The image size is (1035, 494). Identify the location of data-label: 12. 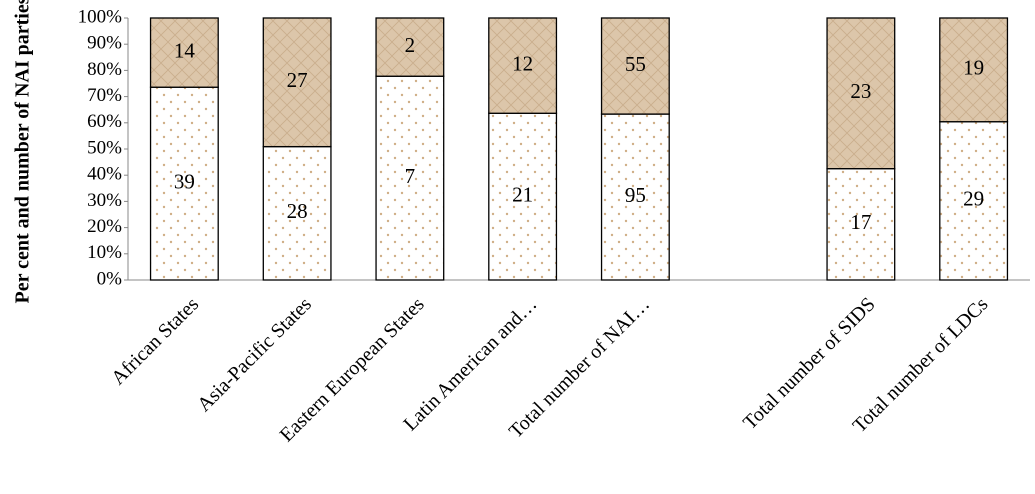
(522, 63).